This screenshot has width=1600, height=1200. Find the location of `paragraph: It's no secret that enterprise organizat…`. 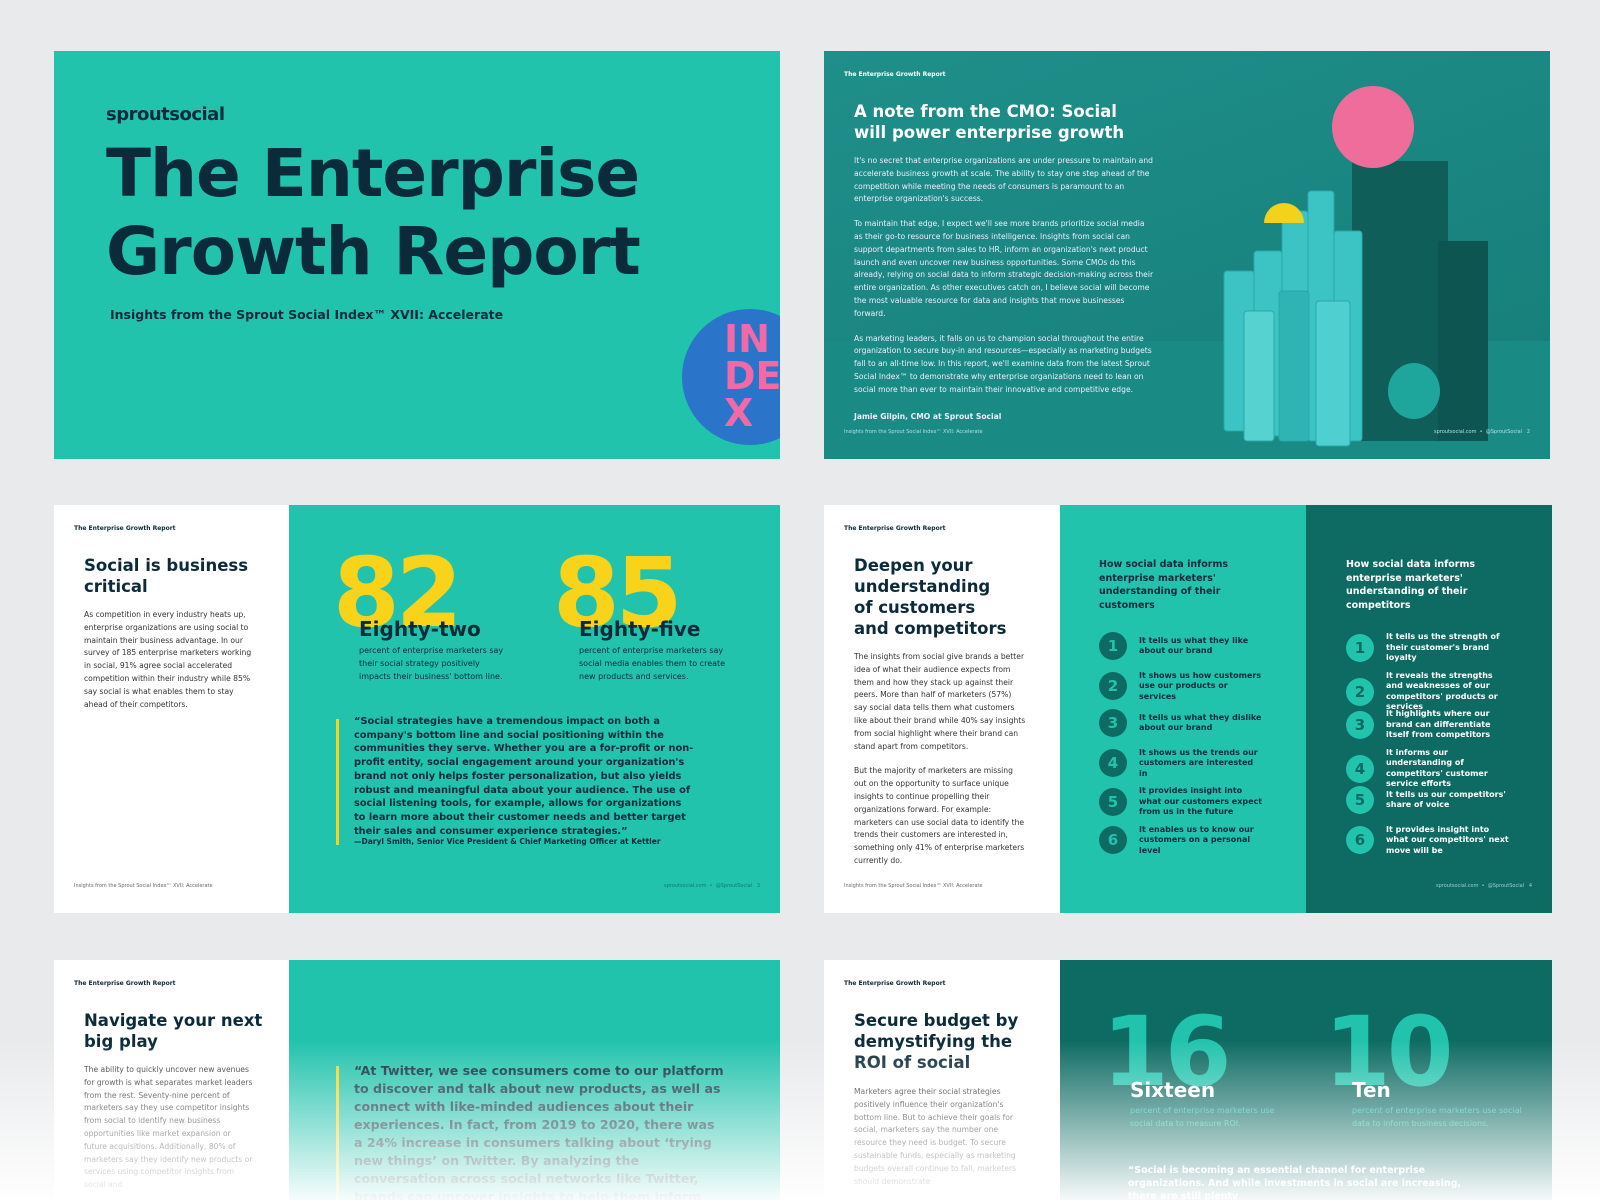

paragraph: It's no secret that enterprise organizat… is located at coordinates (1003, 180).